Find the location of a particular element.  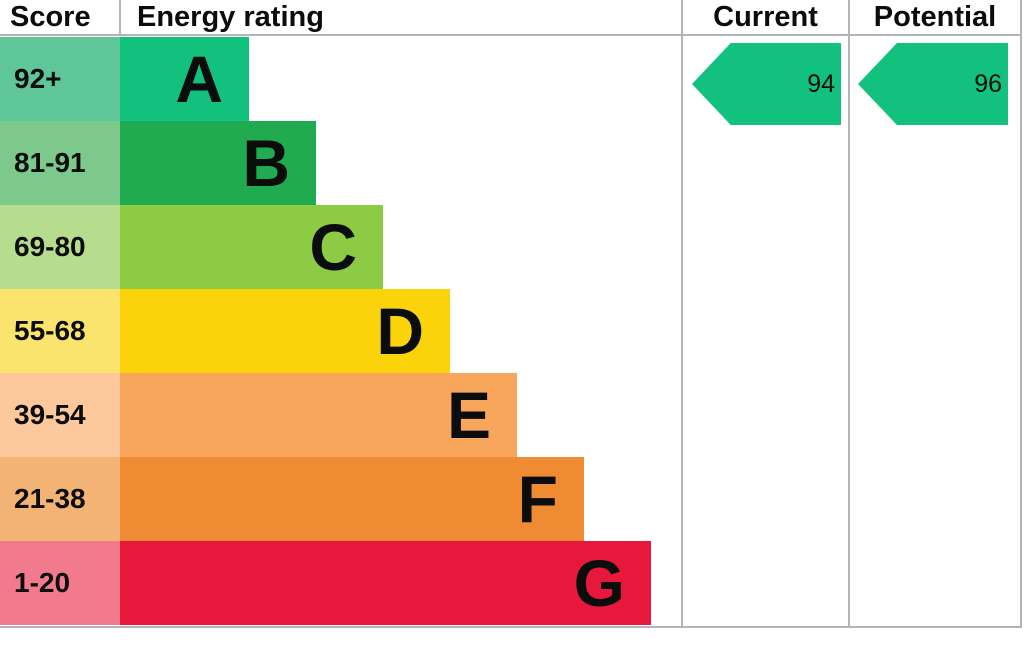

band-bar: B is located at coordinates (218, 163).